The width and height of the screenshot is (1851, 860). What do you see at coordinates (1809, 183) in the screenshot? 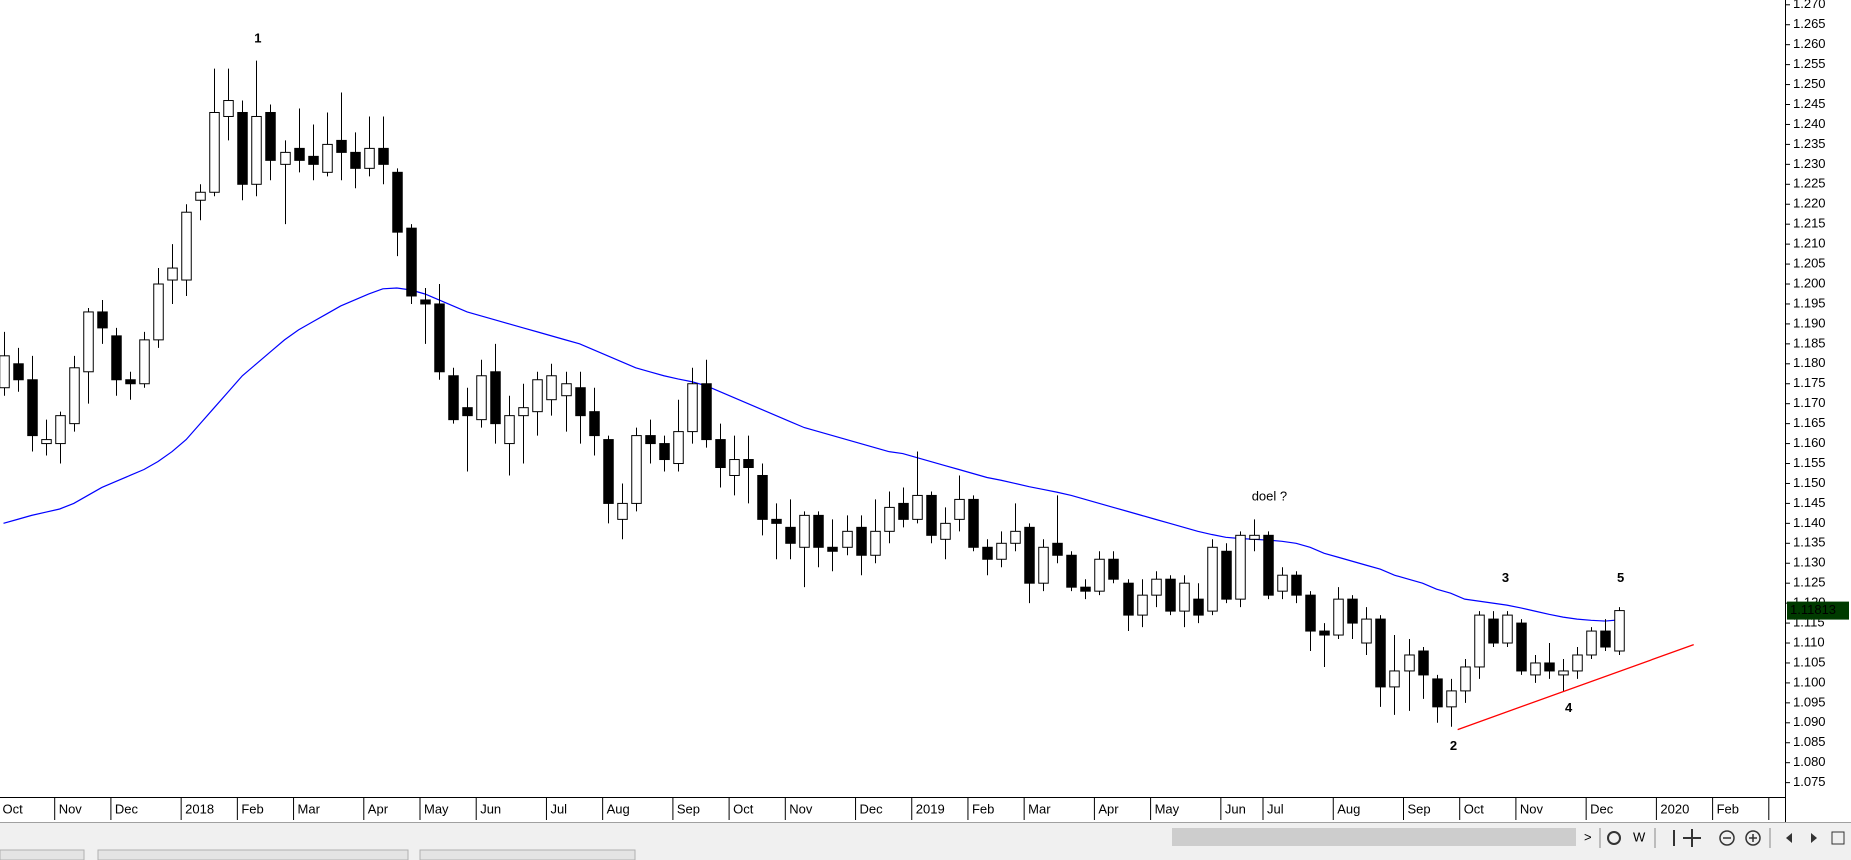
I see `y-tick-label: 1.225` at bounding box center [1809, 183].